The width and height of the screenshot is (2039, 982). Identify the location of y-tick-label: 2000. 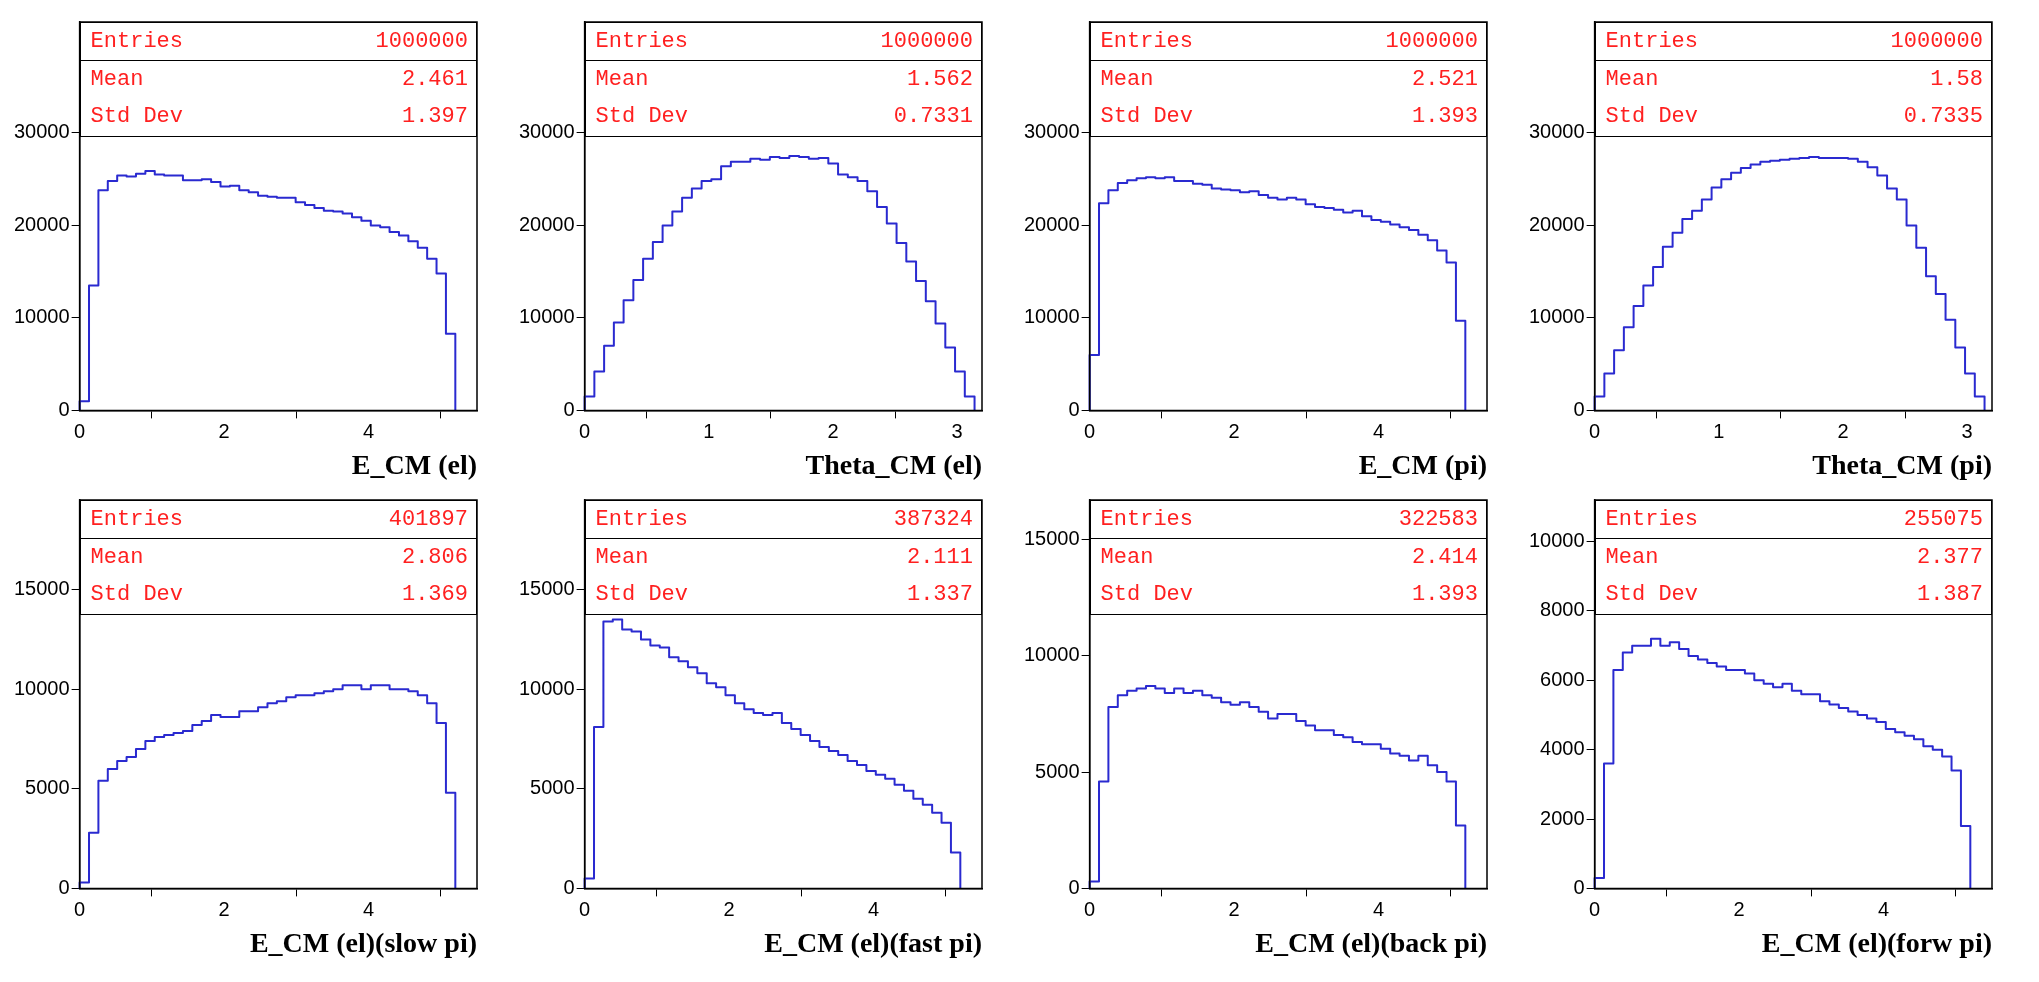
(1562, 817).